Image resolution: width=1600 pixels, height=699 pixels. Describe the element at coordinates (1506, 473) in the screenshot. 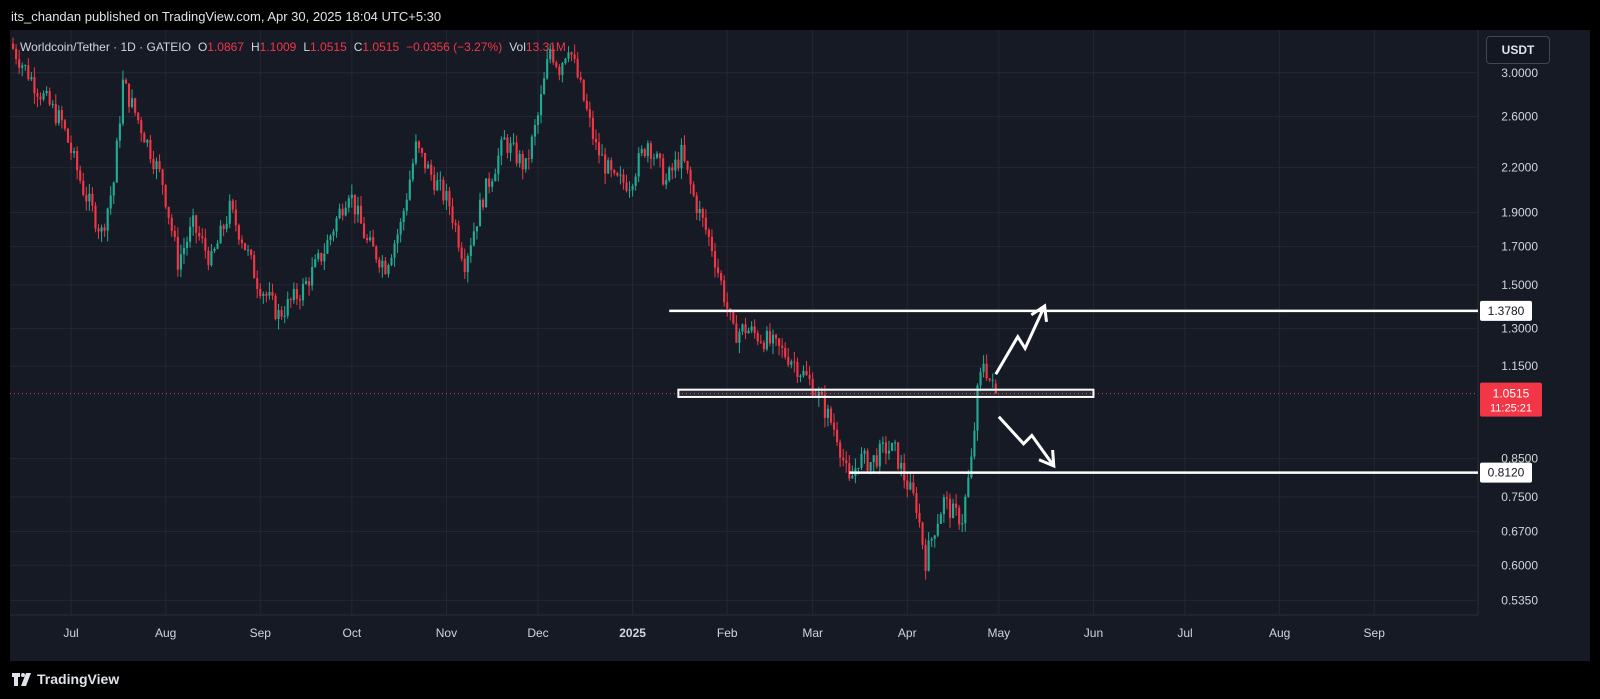

I see `level-tag-label: 0.8120` at that location.